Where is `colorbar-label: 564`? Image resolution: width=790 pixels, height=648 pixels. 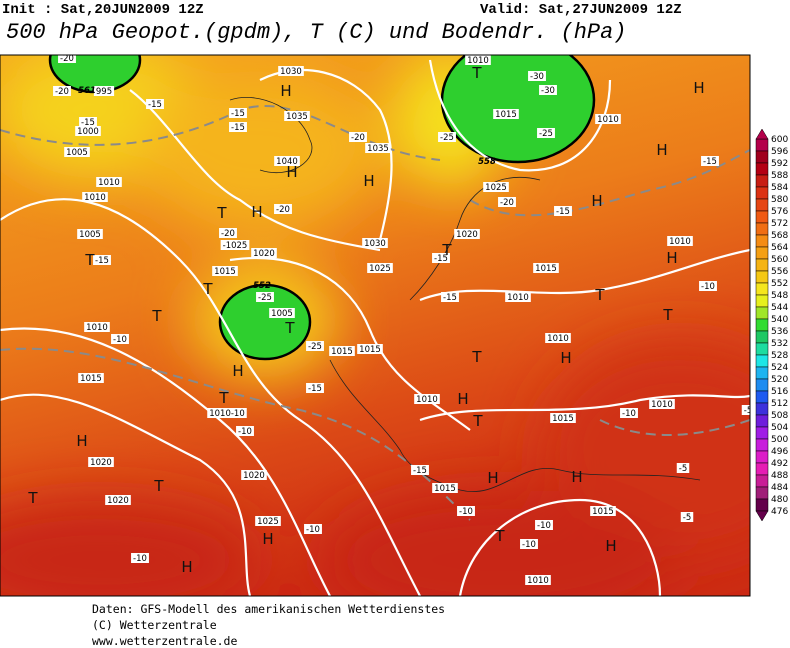
colorbar-label: 564 is located at coordinates (779, 248).